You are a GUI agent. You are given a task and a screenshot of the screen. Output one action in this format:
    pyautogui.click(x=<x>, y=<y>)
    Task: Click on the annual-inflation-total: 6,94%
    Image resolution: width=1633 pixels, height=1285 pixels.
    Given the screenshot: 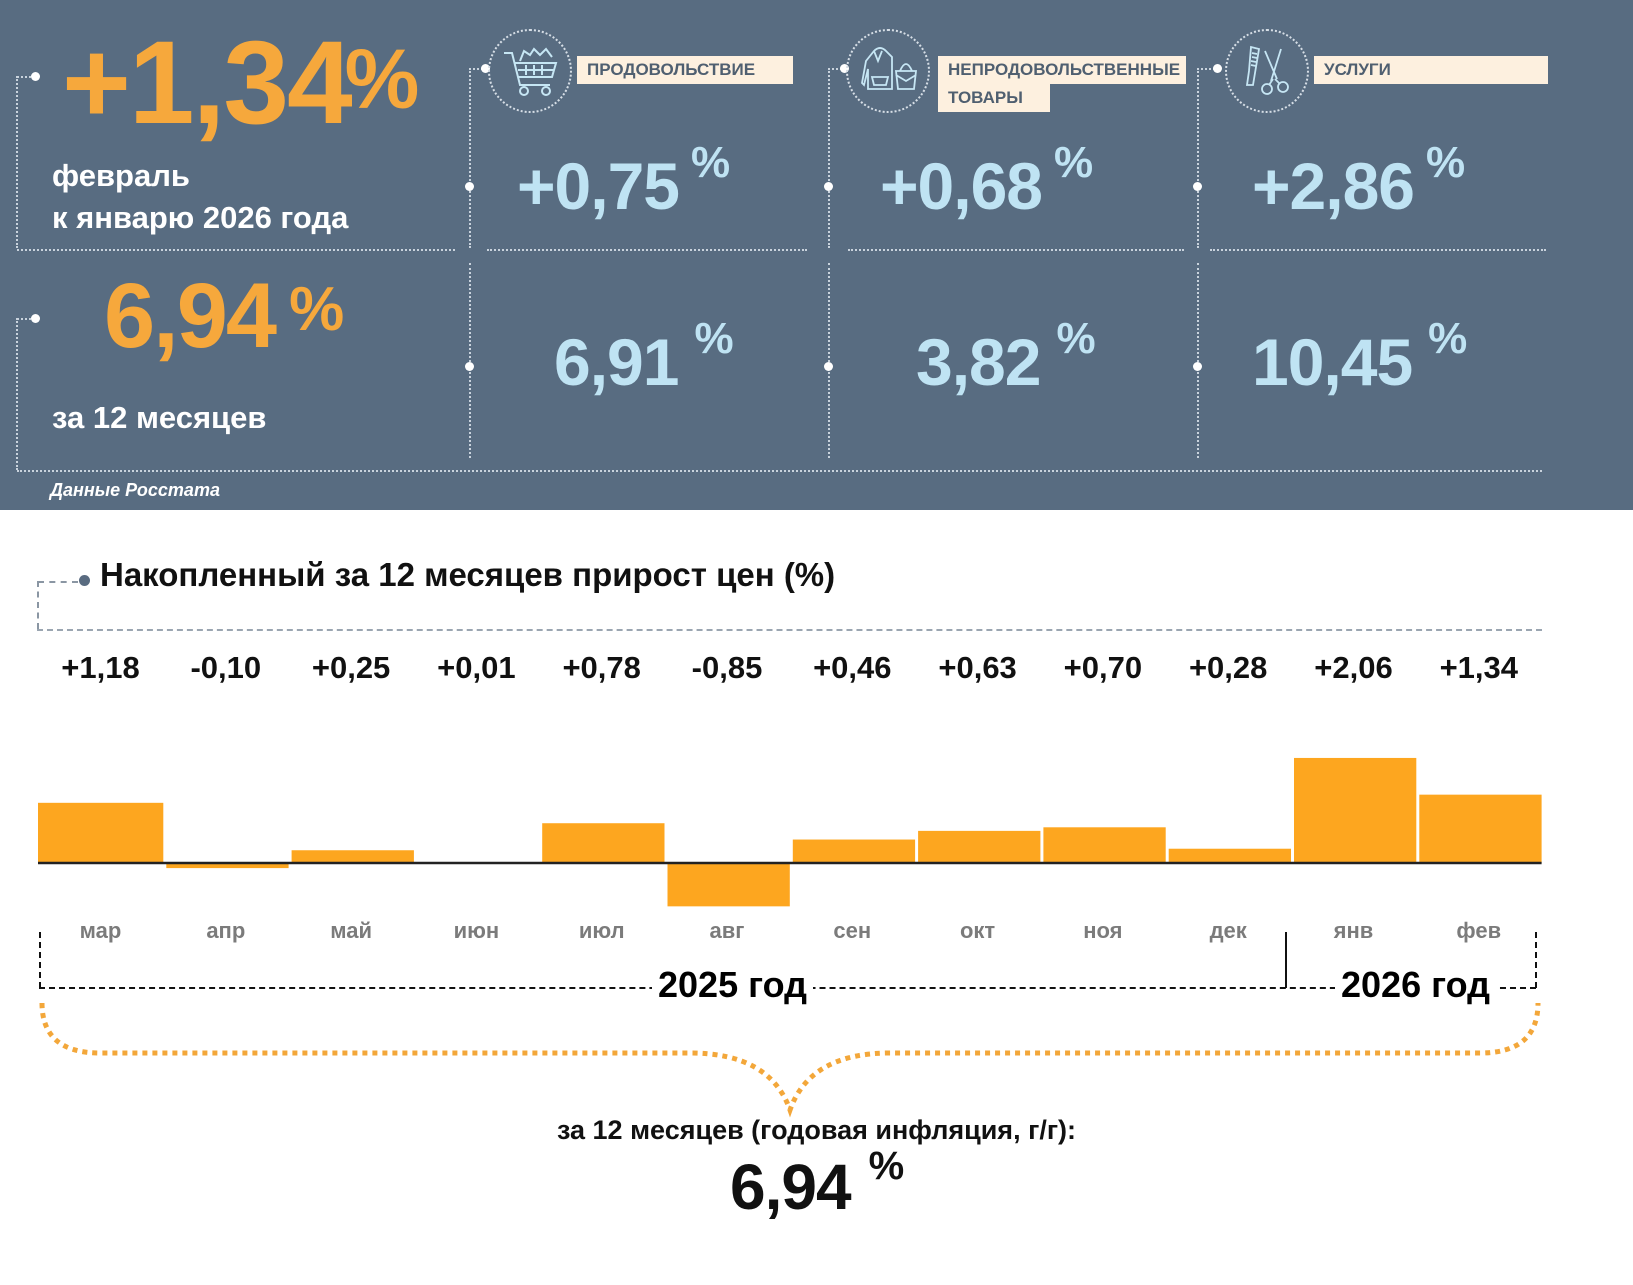 What is the action you would take?
    pyautogui.click(x=817, y=1184)
    